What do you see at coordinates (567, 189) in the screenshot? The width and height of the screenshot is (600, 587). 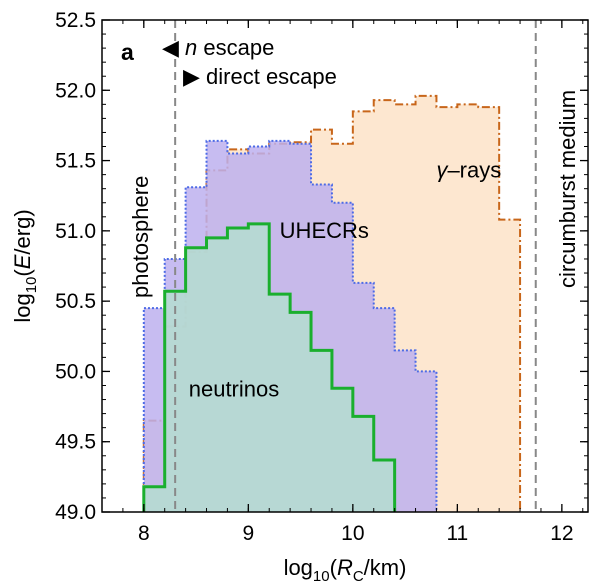 I see `circumburst-label: circumburst medium` at bounding box center [567, 189].